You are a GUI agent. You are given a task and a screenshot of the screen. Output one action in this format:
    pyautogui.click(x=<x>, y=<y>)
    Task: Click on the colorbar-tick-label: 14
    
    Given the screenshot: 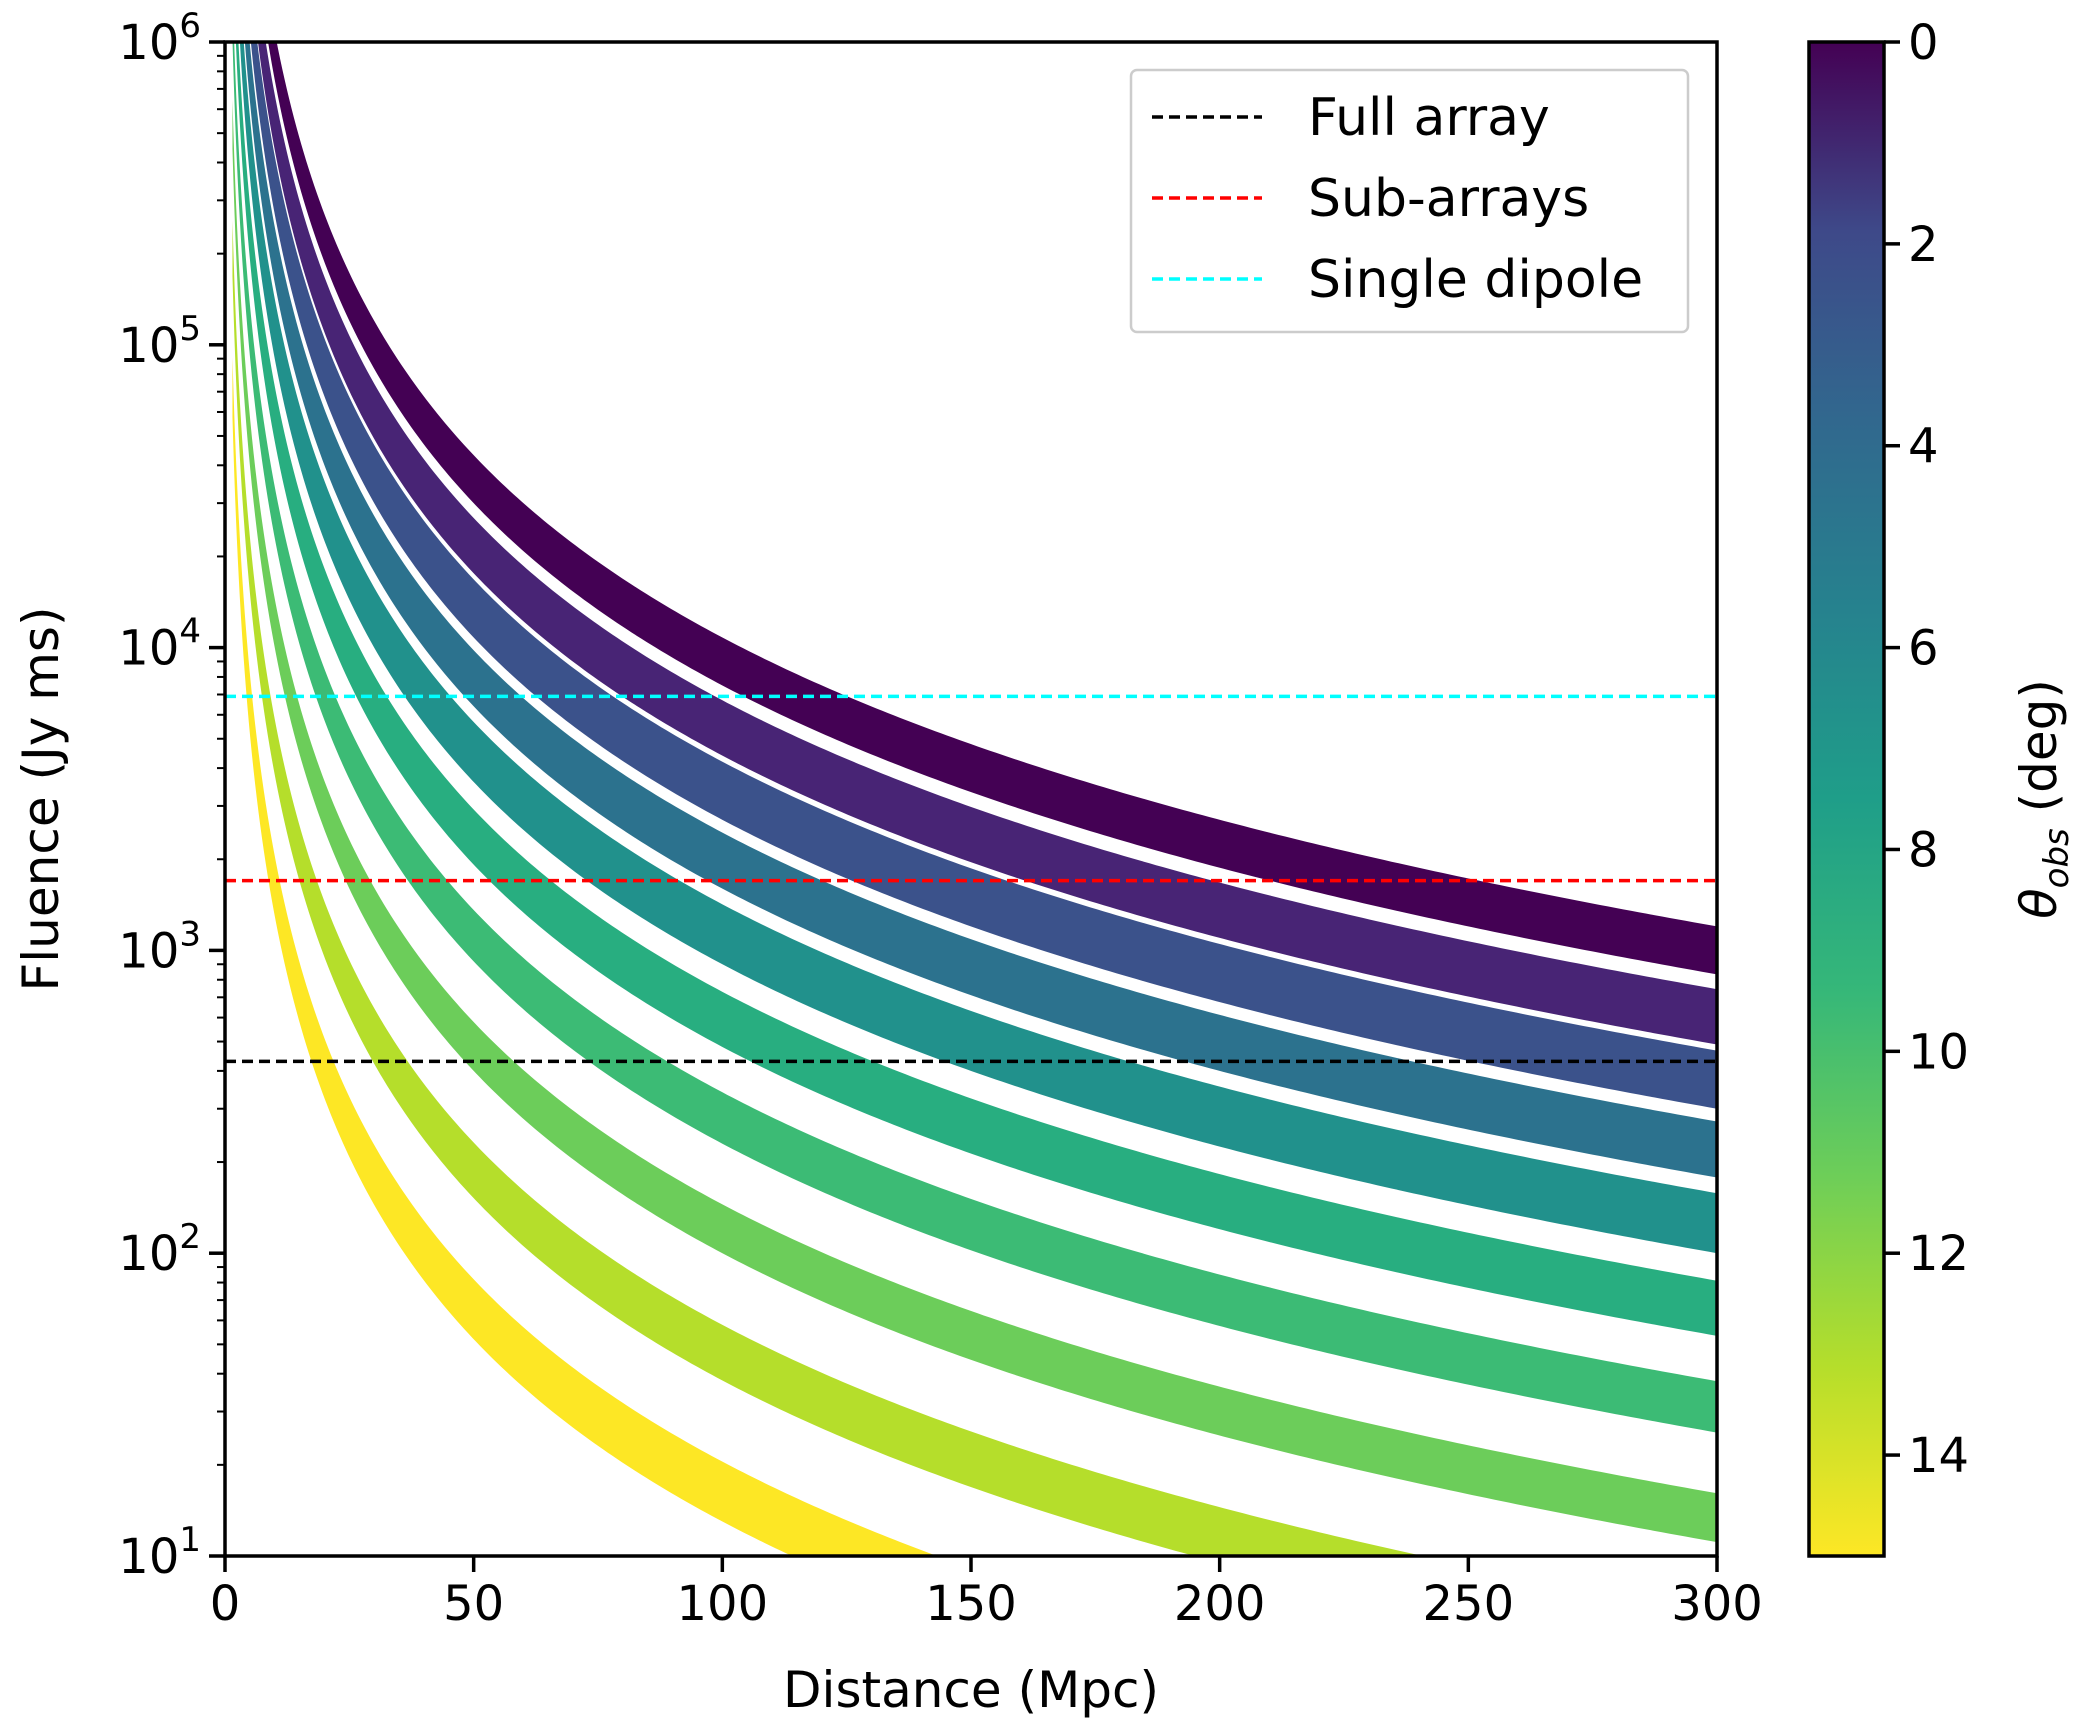 What is the action you would take?
    pyautogui.click(x=1938, y=1456)
    